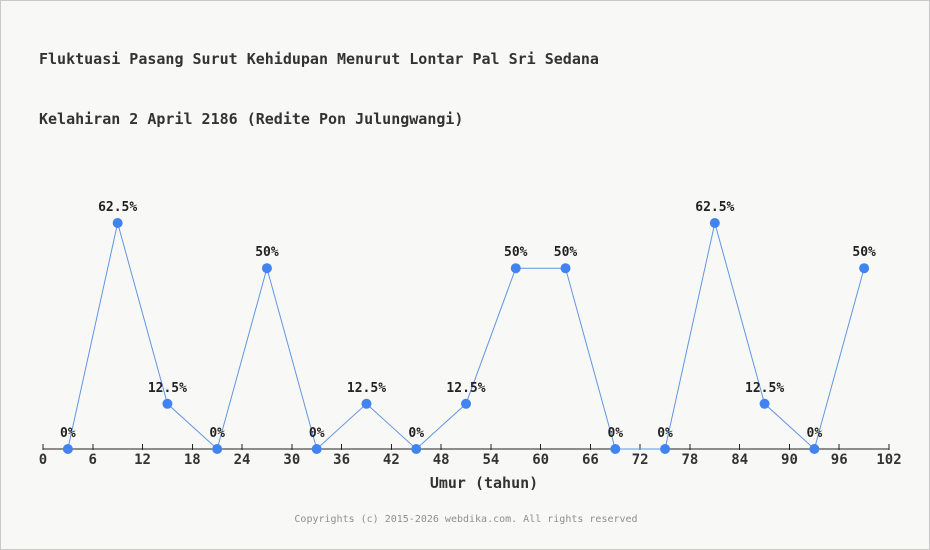 Image resolution: width=930 pixels, height=550 pixels. Describe the element at coordinates (391, 460) in the screenshot. I see `x-tick-label: 42` at that location.